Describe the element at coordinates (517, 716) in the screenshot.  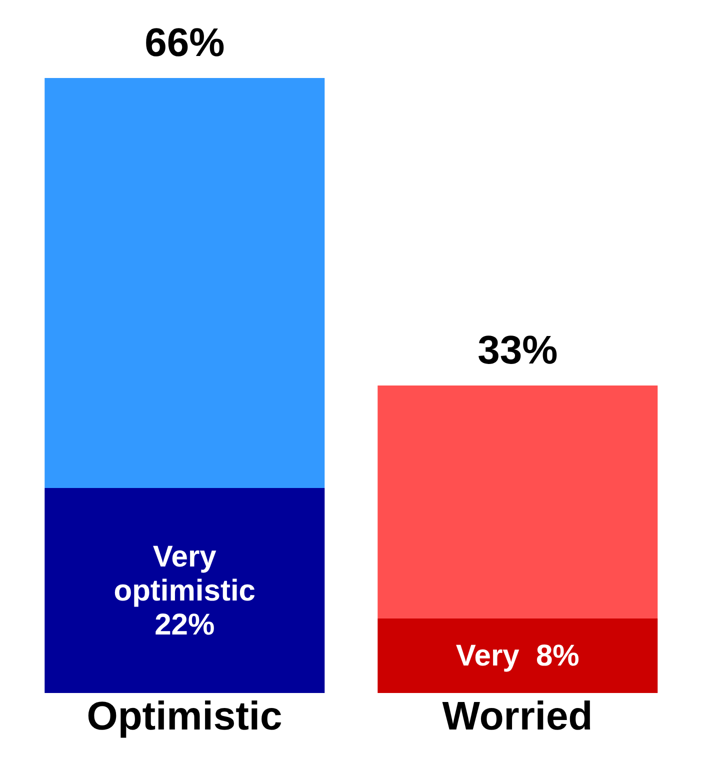
I see `x-tick-label: Worried` at that location.